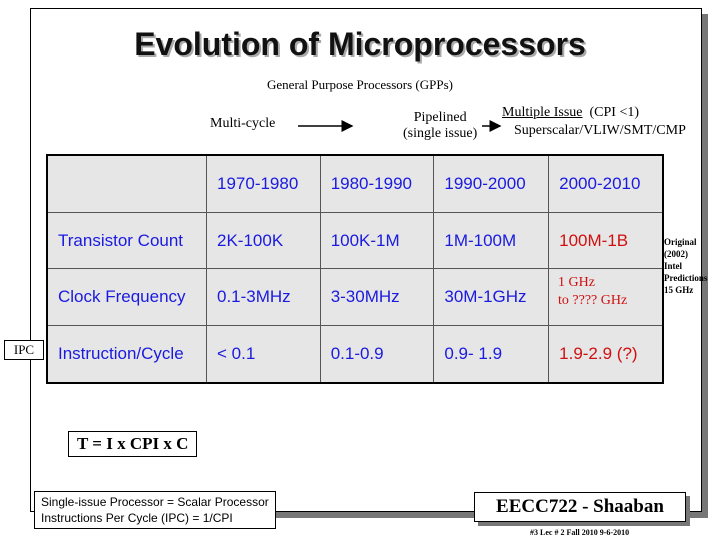  I want to click on table-header-cell: 2000-2010, so click(606, 184).